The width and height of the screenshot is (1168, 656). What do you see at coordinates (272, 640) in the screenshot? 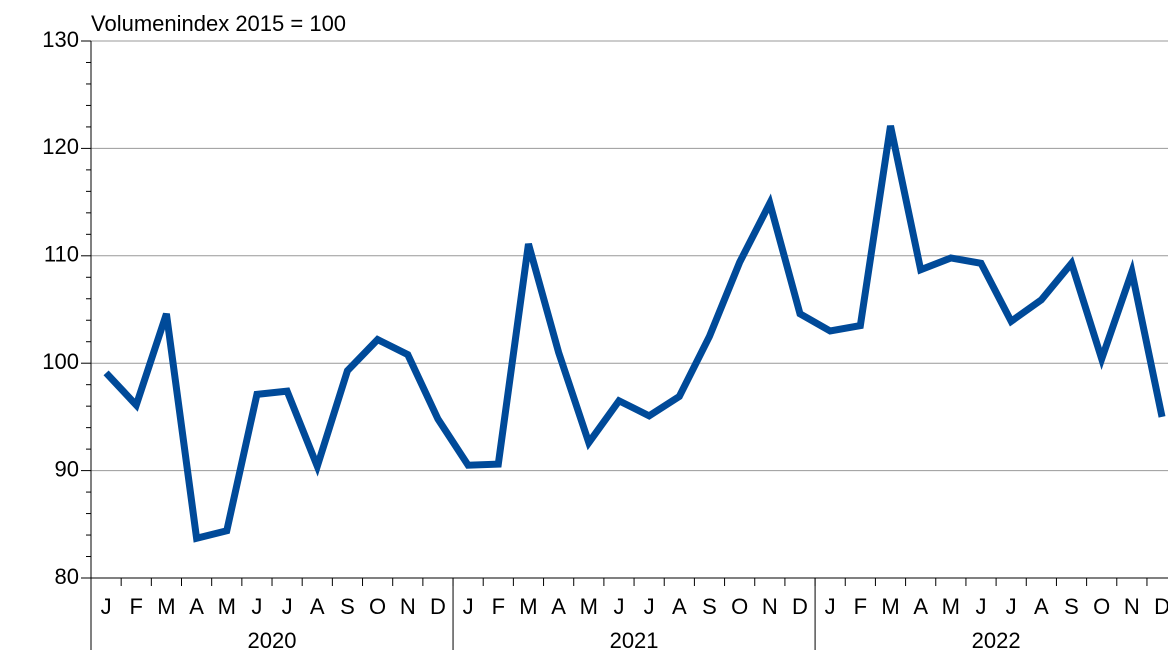
I see `group-label: 2020` at bounding box center [272, 640].